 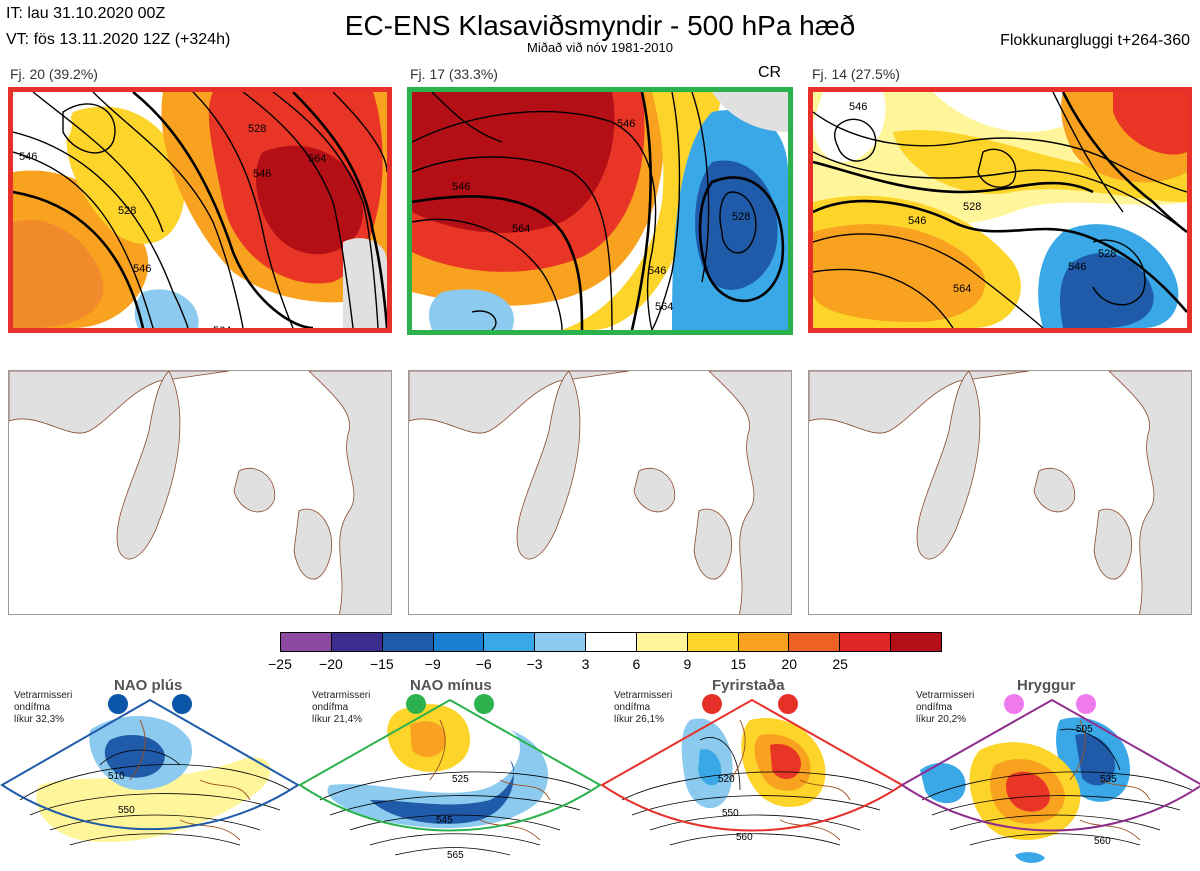 I want to click on valid-time: VT: fös 13.11.2020 12Z (+324h), so click(x=118, y=39).